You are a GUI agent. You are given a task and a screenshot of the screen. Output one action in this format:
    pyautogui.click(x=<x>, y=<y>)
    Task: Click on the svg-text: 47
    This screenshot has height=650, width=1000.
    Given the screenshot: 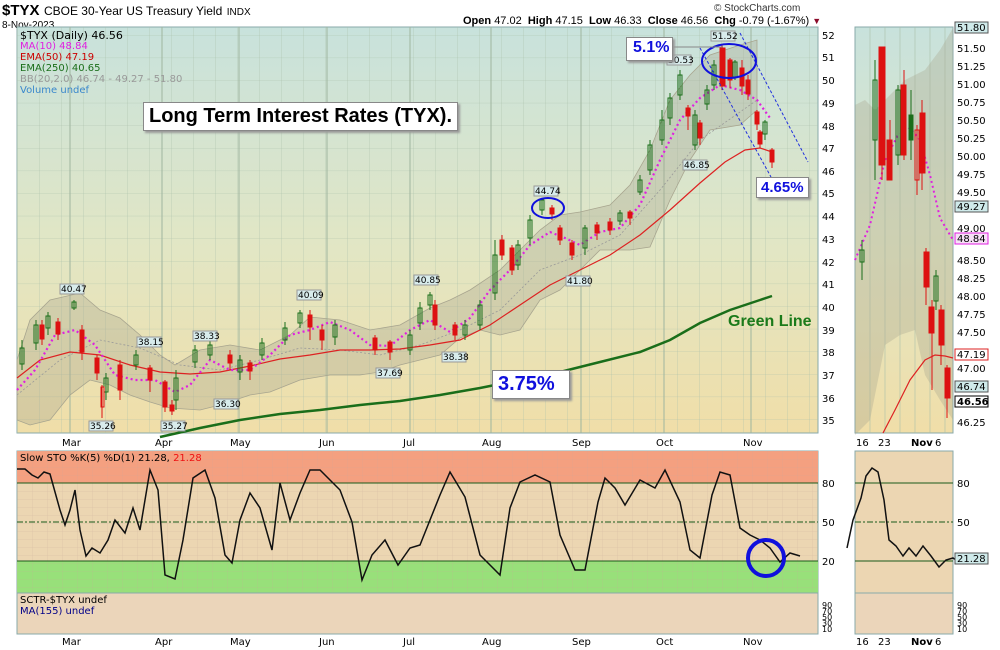 What is the action you would take?
    pyautogui.click(x=828, y=149)
    